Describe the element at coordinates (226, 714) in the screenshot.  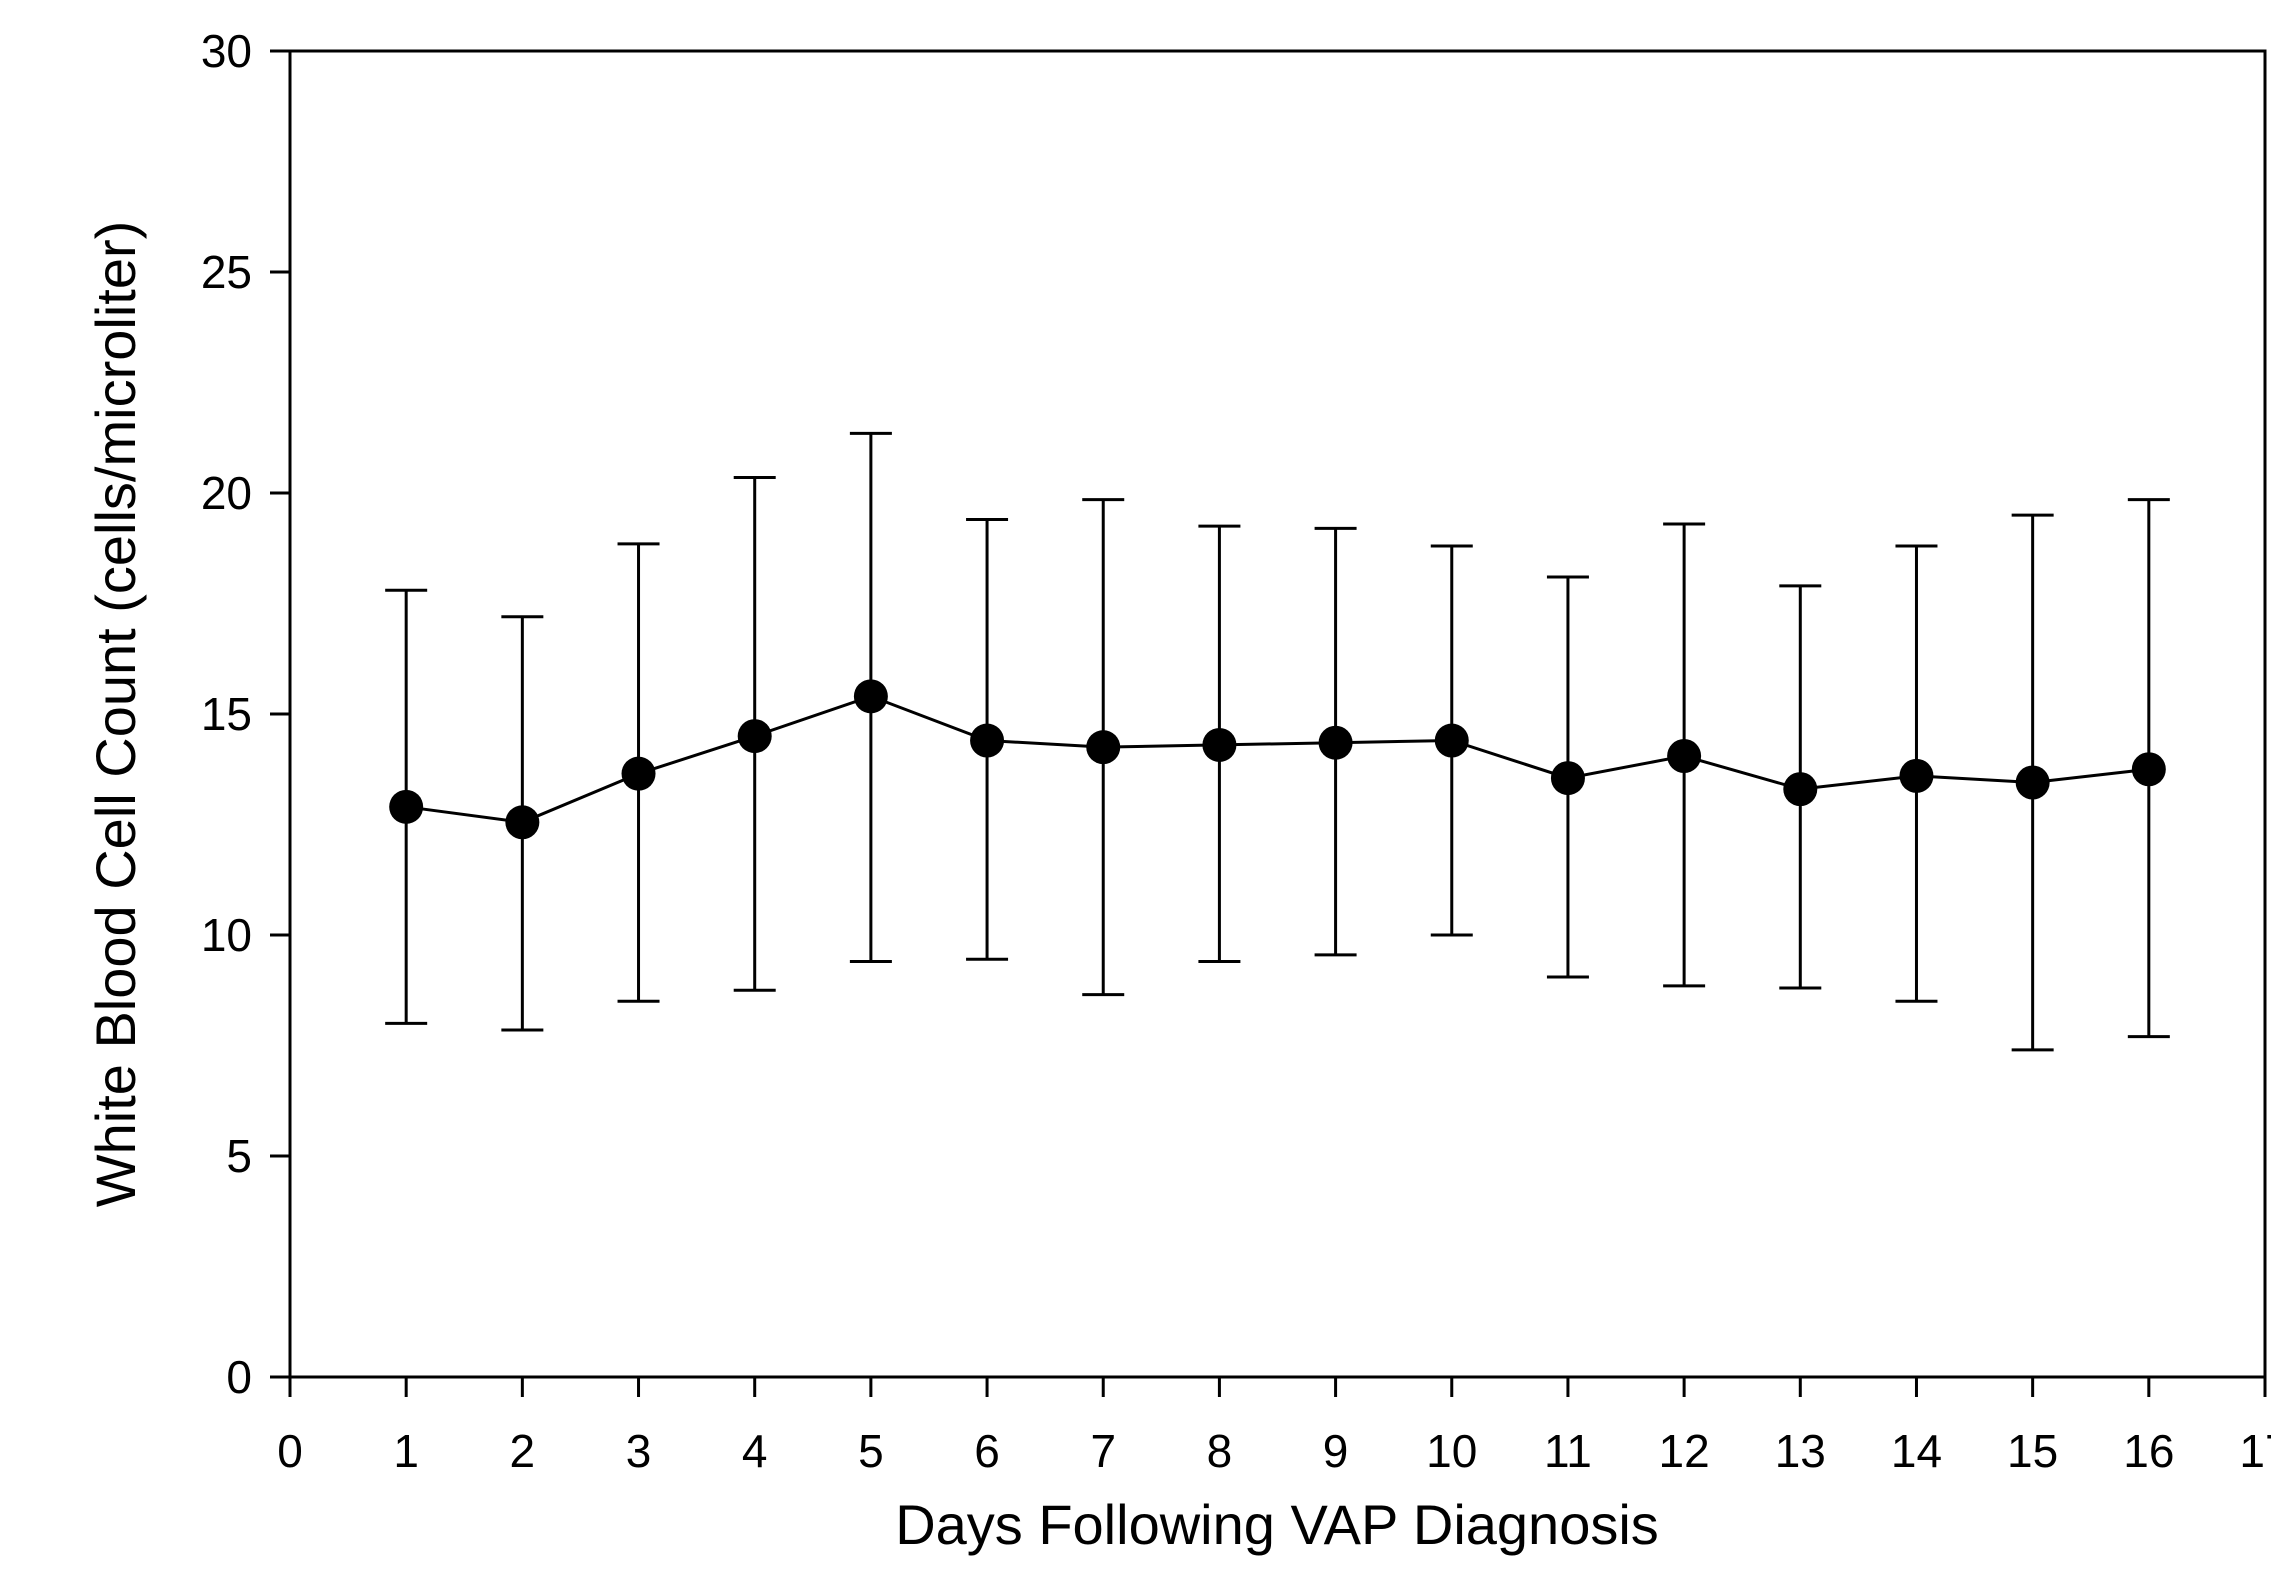
I see `y-tick-label: 15` at that location.